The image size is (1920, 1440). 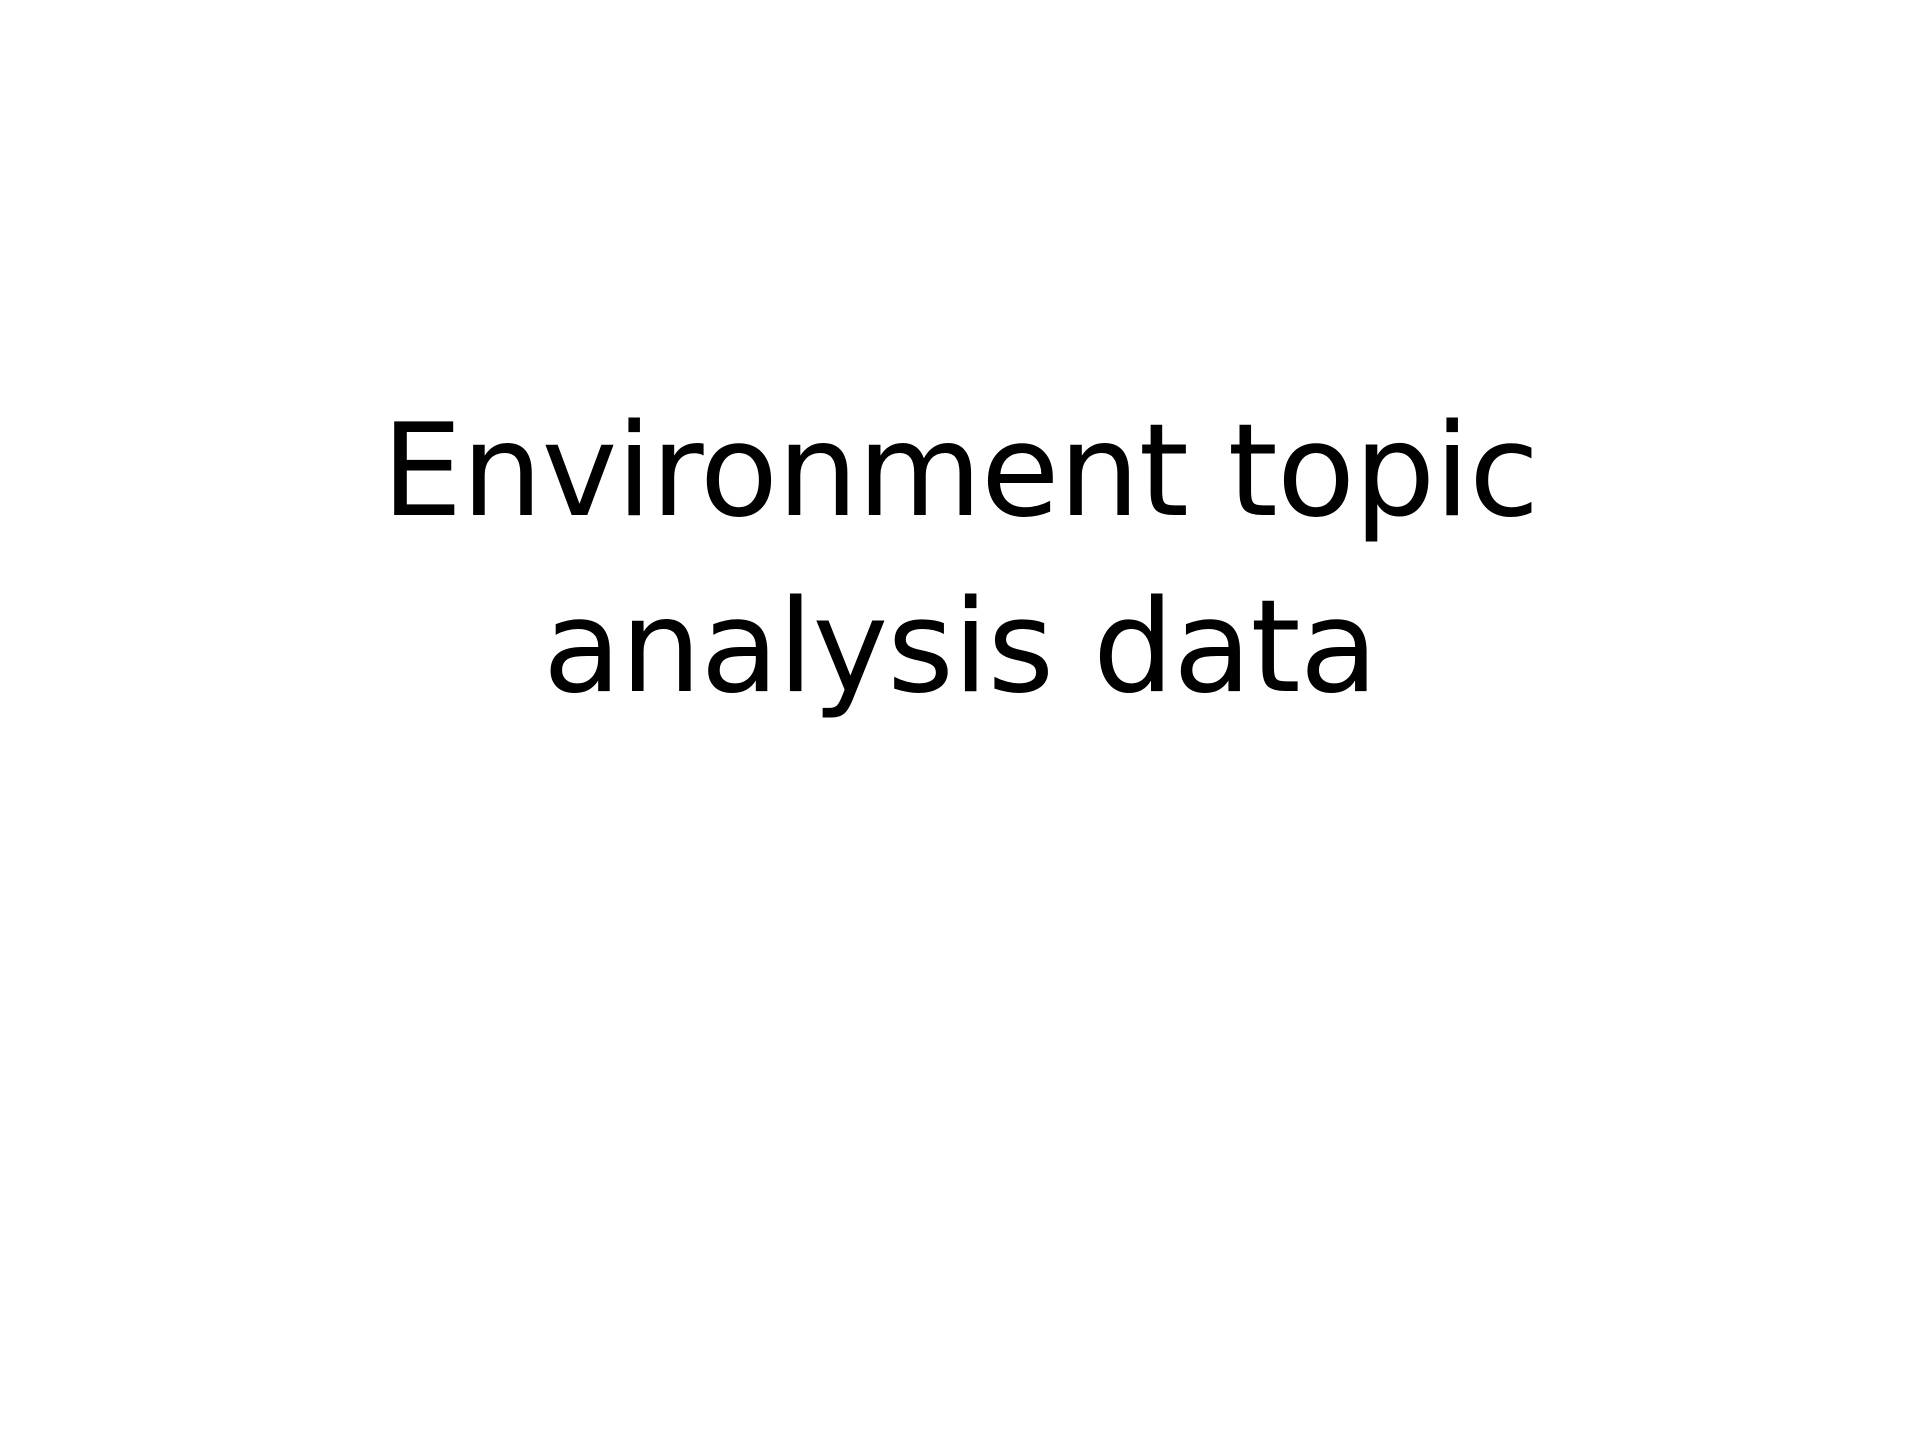 What do you see at coordinates (960, 471) in the screenshot?
I see `slide-title-line-1: Environment topic` at bounding box center [960, 471].